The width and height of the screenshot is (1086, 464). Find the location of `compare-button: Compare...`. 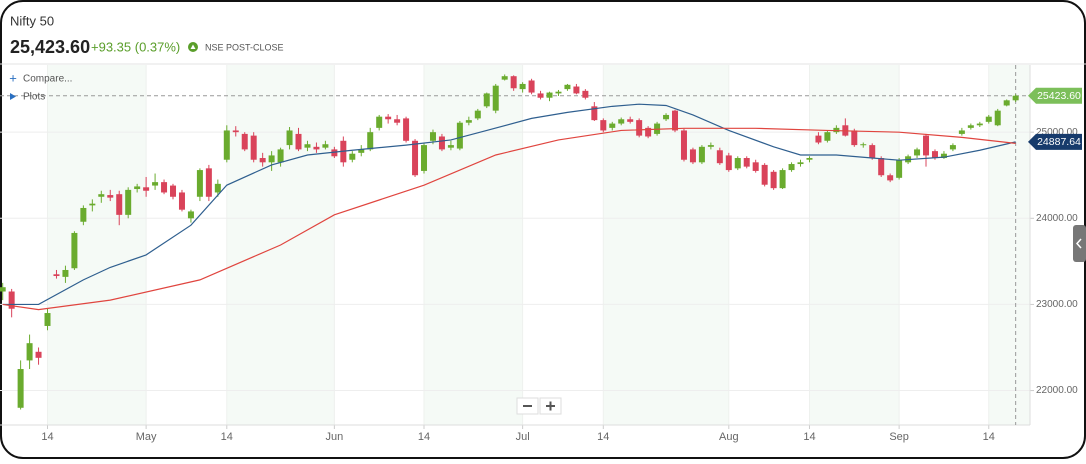

compare-button: Compare... is located at coordinates (47, 79).